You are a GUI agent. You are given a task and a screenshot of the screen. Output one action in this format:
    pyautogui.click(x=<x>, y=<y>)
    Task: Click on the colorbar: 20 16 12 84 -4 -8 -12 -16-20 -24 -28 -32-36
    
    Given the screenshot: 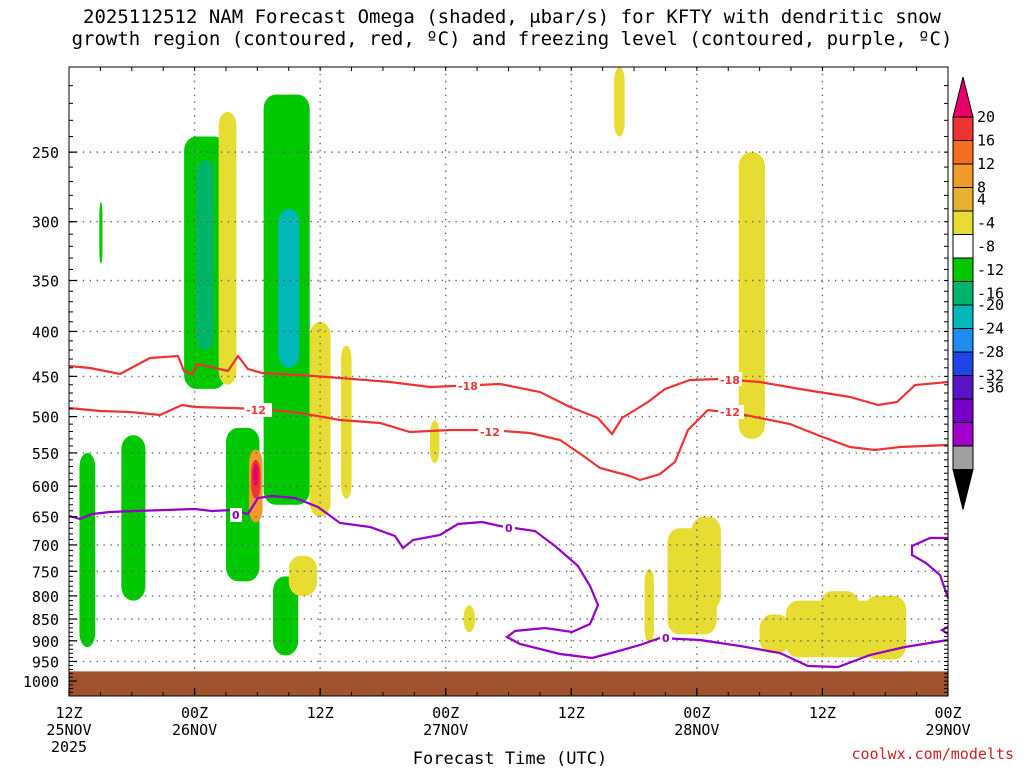 What is the action you would take?
    pyautogui.click(x=978, y=293)
    